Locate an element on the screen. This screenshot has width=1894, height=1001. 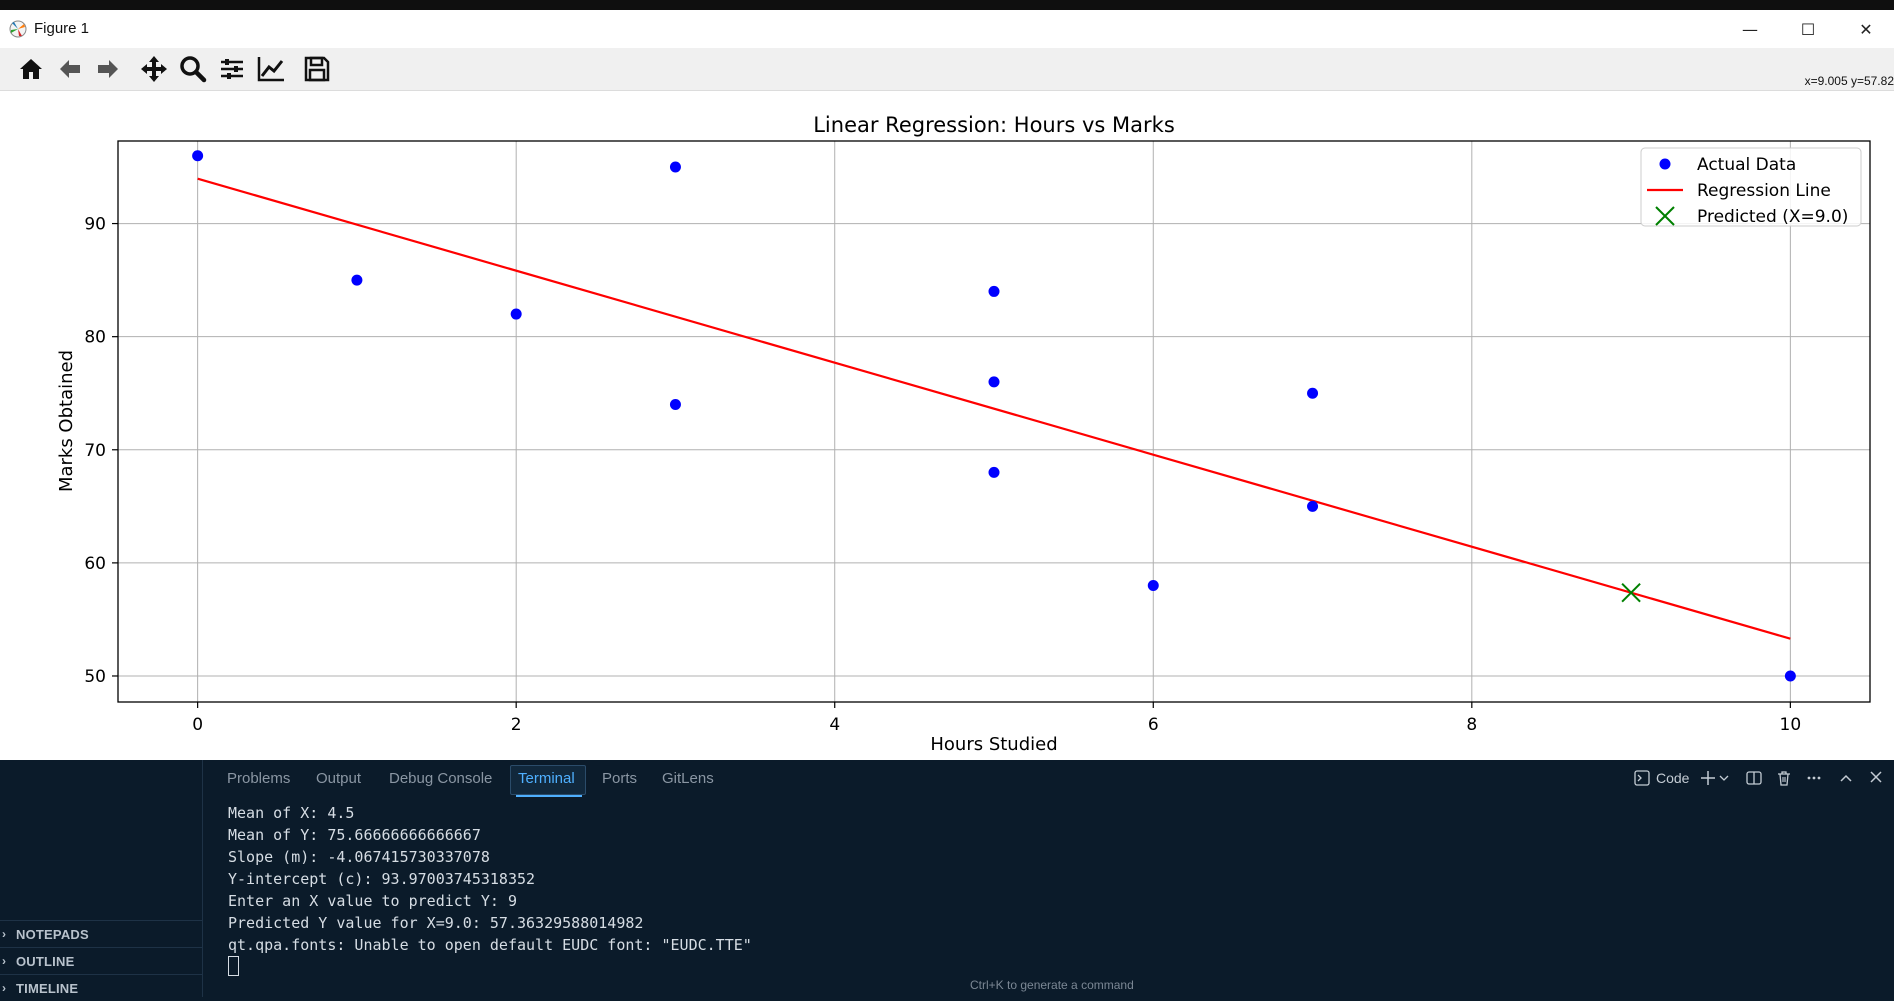
sidebar-section-notepads: › NOTEPADS is located at coordinates (101, 933).